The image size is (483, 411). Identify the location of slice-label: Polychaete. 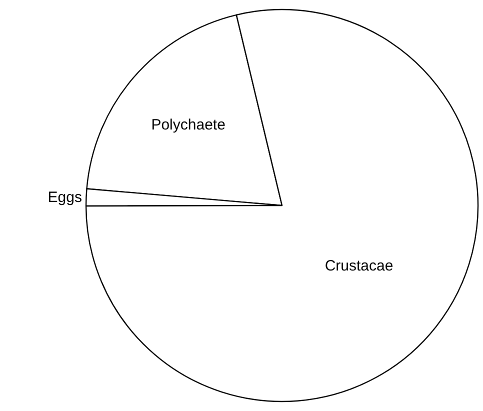
(188, 125).